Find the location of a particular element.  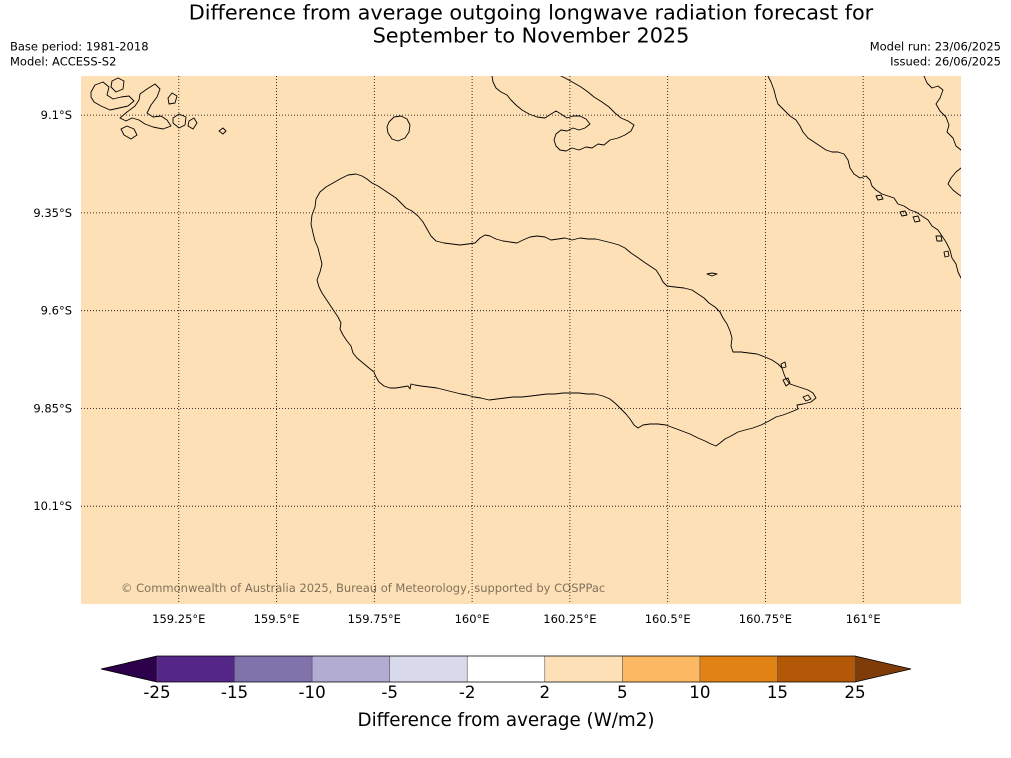

longitude-tick-label: 160.75°E is located at coordinates (765, 619).